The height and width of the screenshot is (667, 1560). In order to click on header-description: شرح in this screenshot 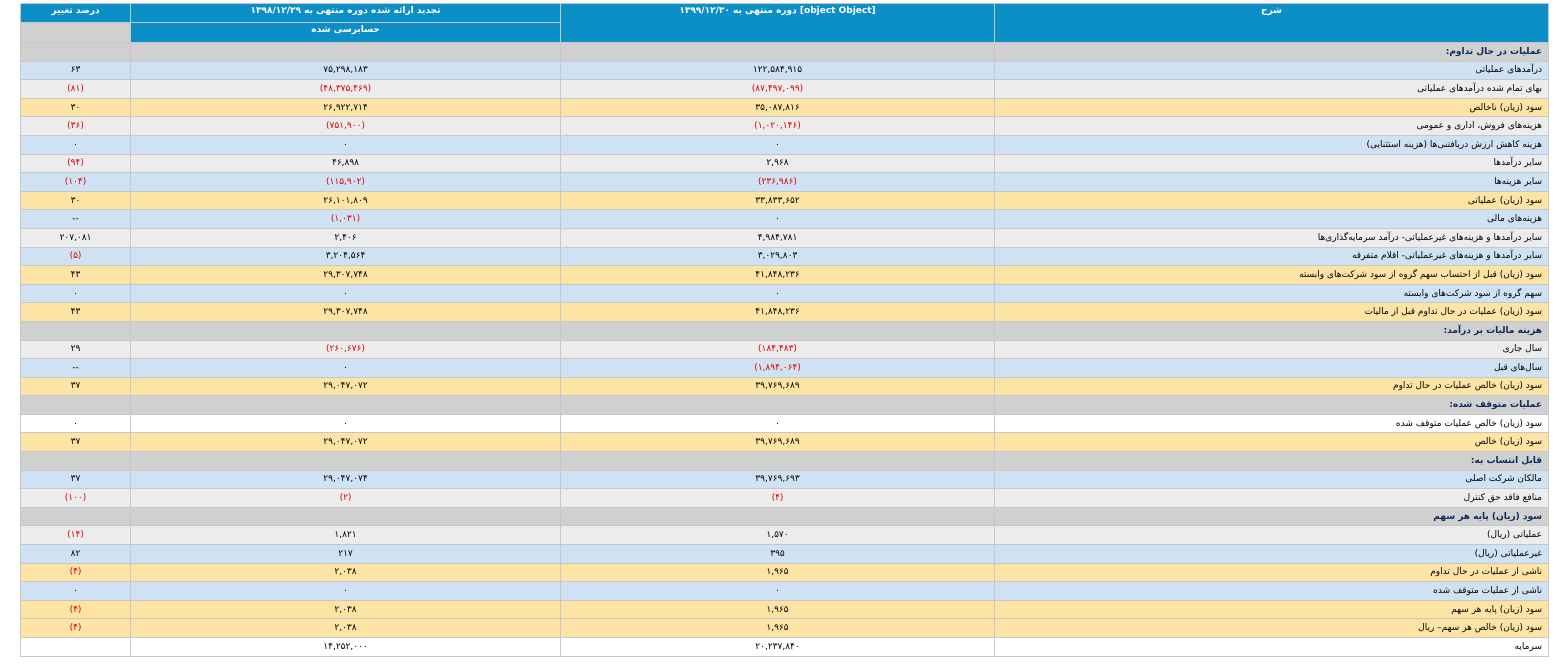, I will do `click(1271, 23)`.